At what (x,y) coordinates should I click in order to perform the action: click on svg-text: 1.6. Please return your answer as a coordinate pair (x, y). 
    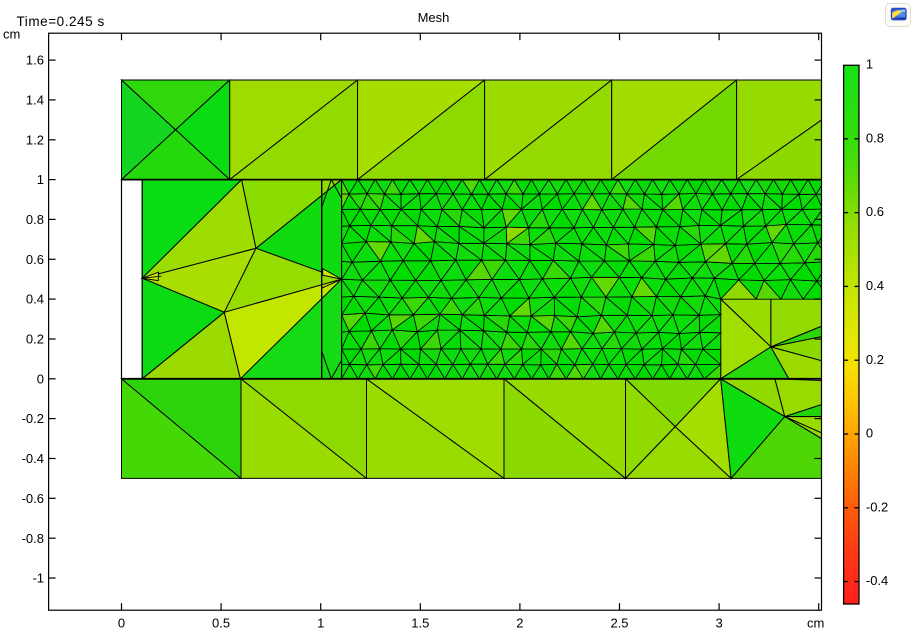
    Looking at the image, I should click on (35, 60).